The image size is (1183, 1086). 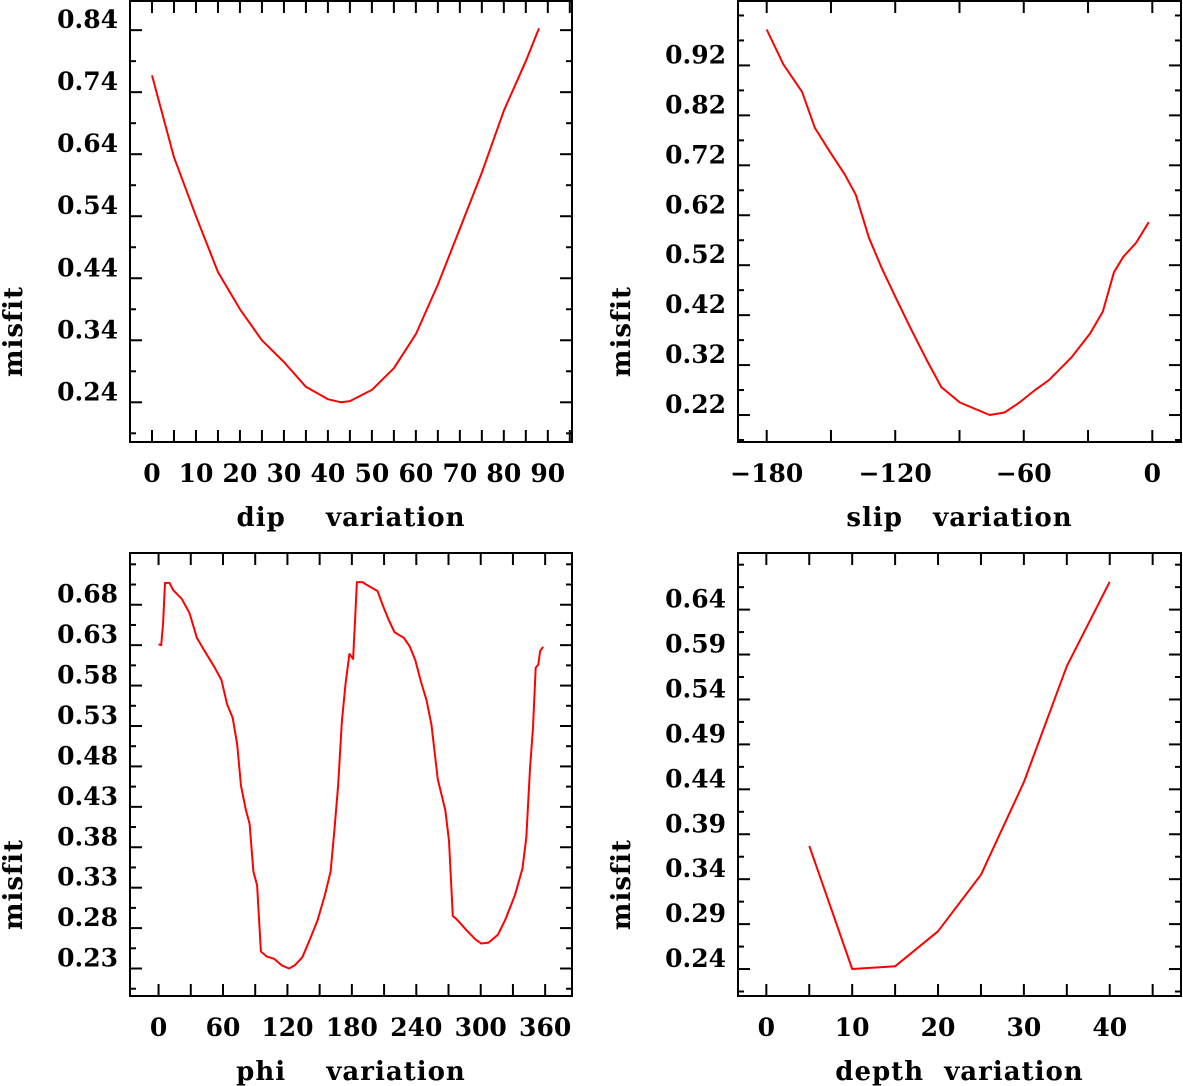 I want to click on y-tick-label: 0.52, so click(x=695, y=254).